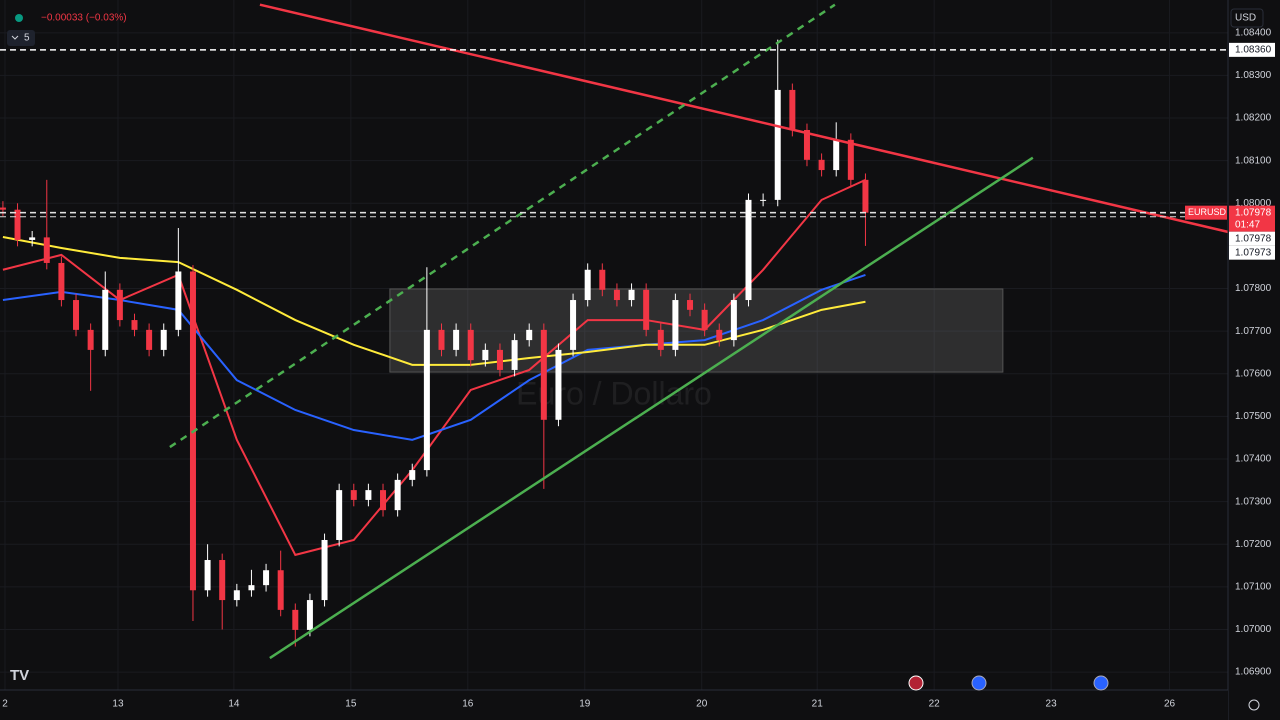 This screenshot has height=720, width=1280. I want to click on bid-ask-label: 1.07973, so click(1253, 252).